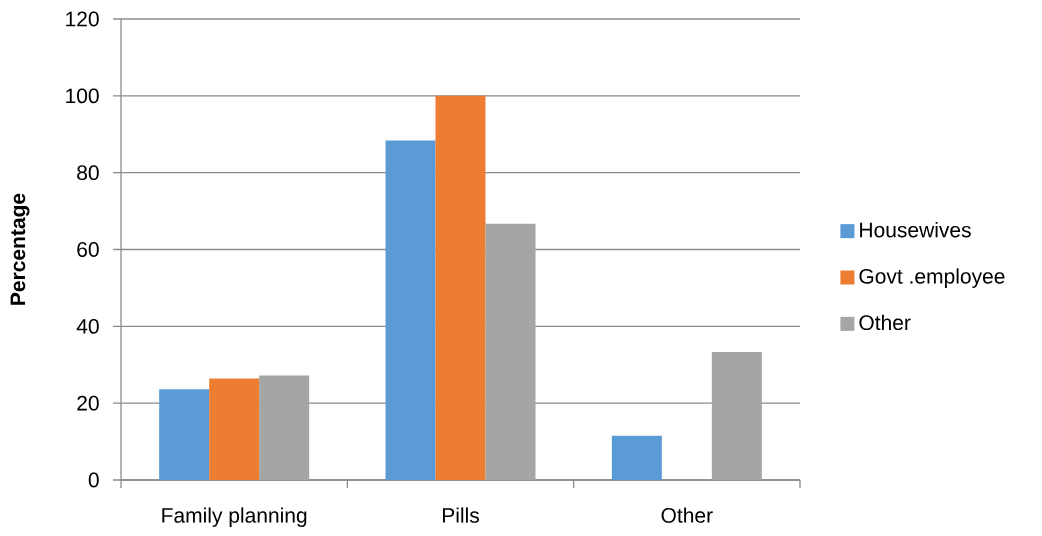 The width and height of the screenshot is (1042, 536). Describe the element at coordinates (88, 173) in the screenshot. I see `y-tick-label: 80` at that location.